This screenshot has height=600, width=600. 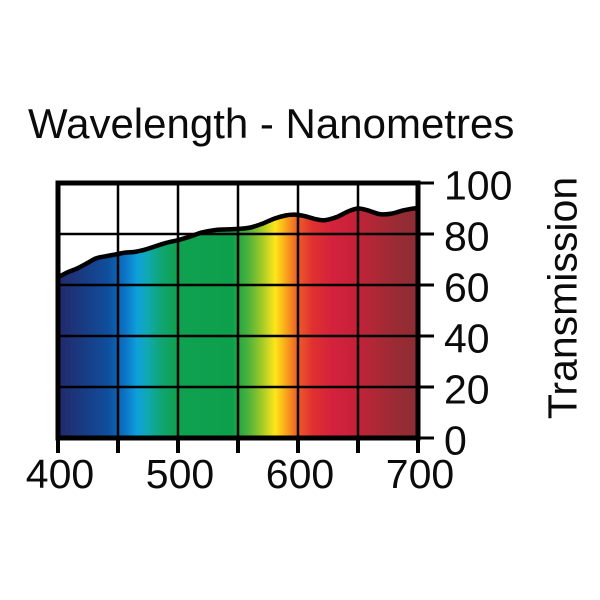 I want to click on chart-title: Wavelength - Nanometres, so click(x=271, y=123).